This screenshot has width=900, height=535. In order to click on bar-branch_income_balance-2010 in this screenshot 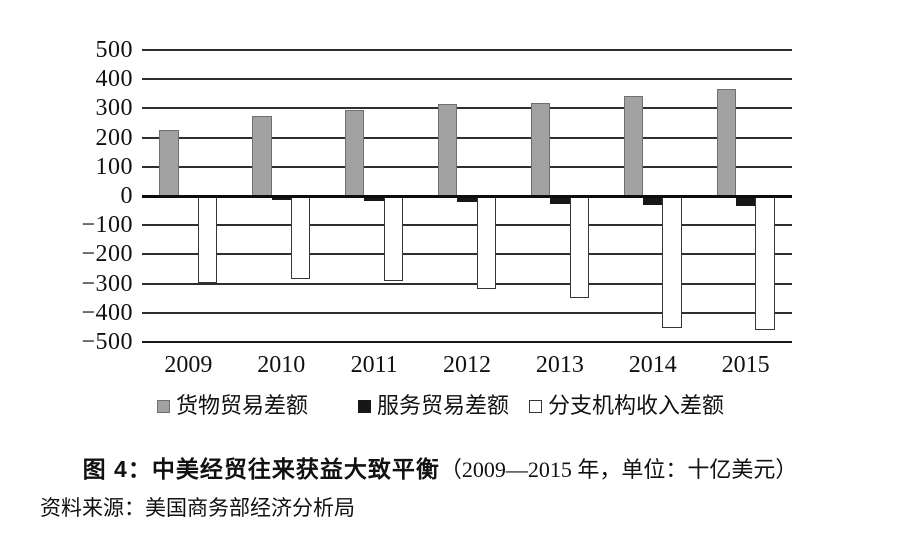, I will do `click(300, 237)`.